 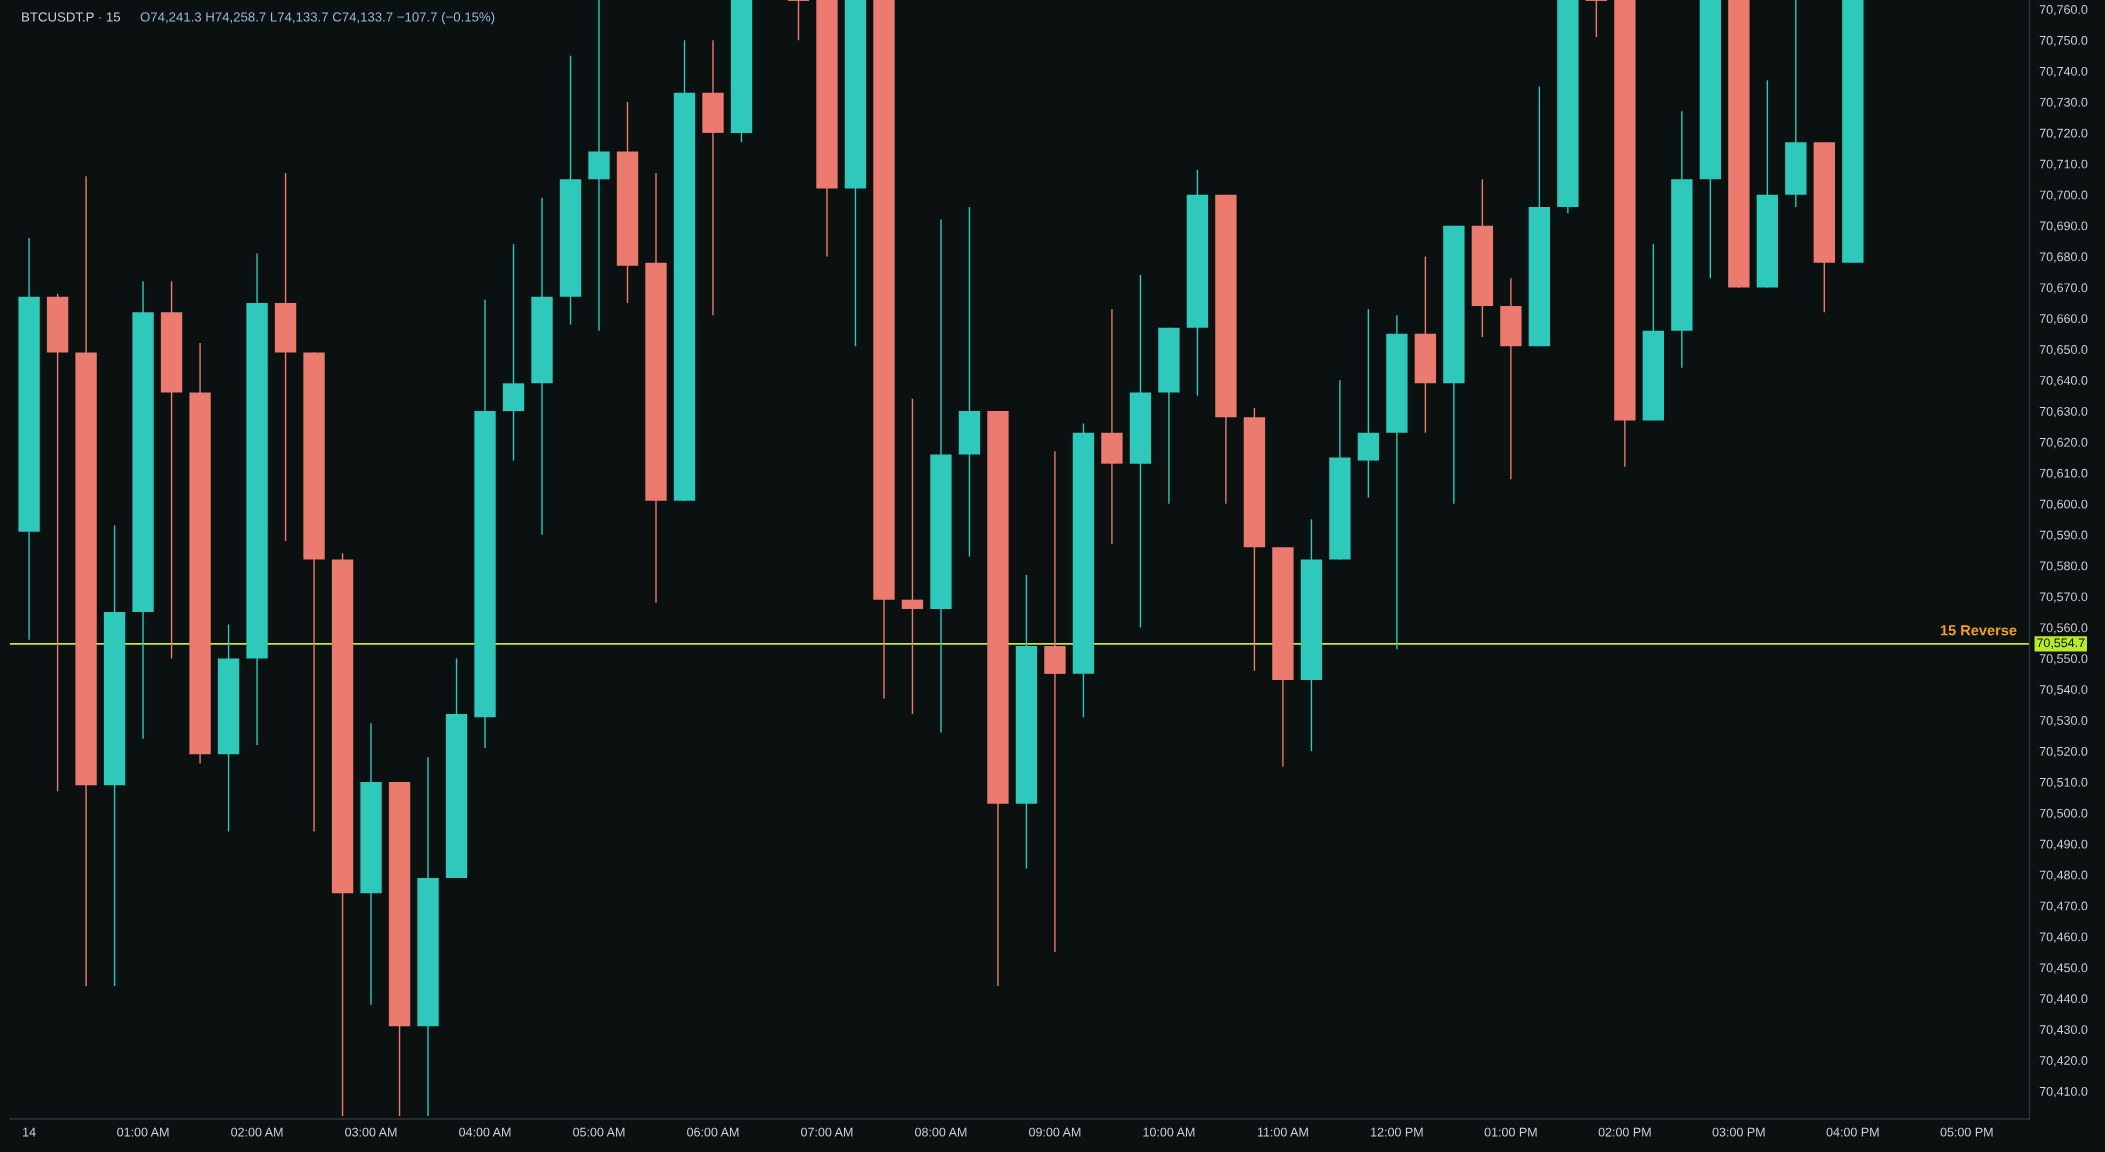 What do you see at coordinates (2063, 906) in the screenshot?
I see `y-tick-label: 70,470.0` at bounding box center [2063, 906].